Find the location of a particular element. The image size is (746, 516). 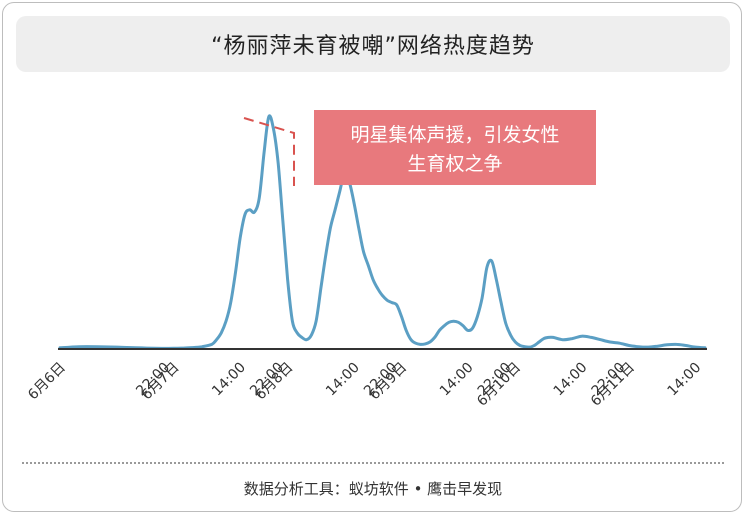

chart-title: “杨丽萍未育被嘲”网络热度趋势 is located at coordinates (373, 44).